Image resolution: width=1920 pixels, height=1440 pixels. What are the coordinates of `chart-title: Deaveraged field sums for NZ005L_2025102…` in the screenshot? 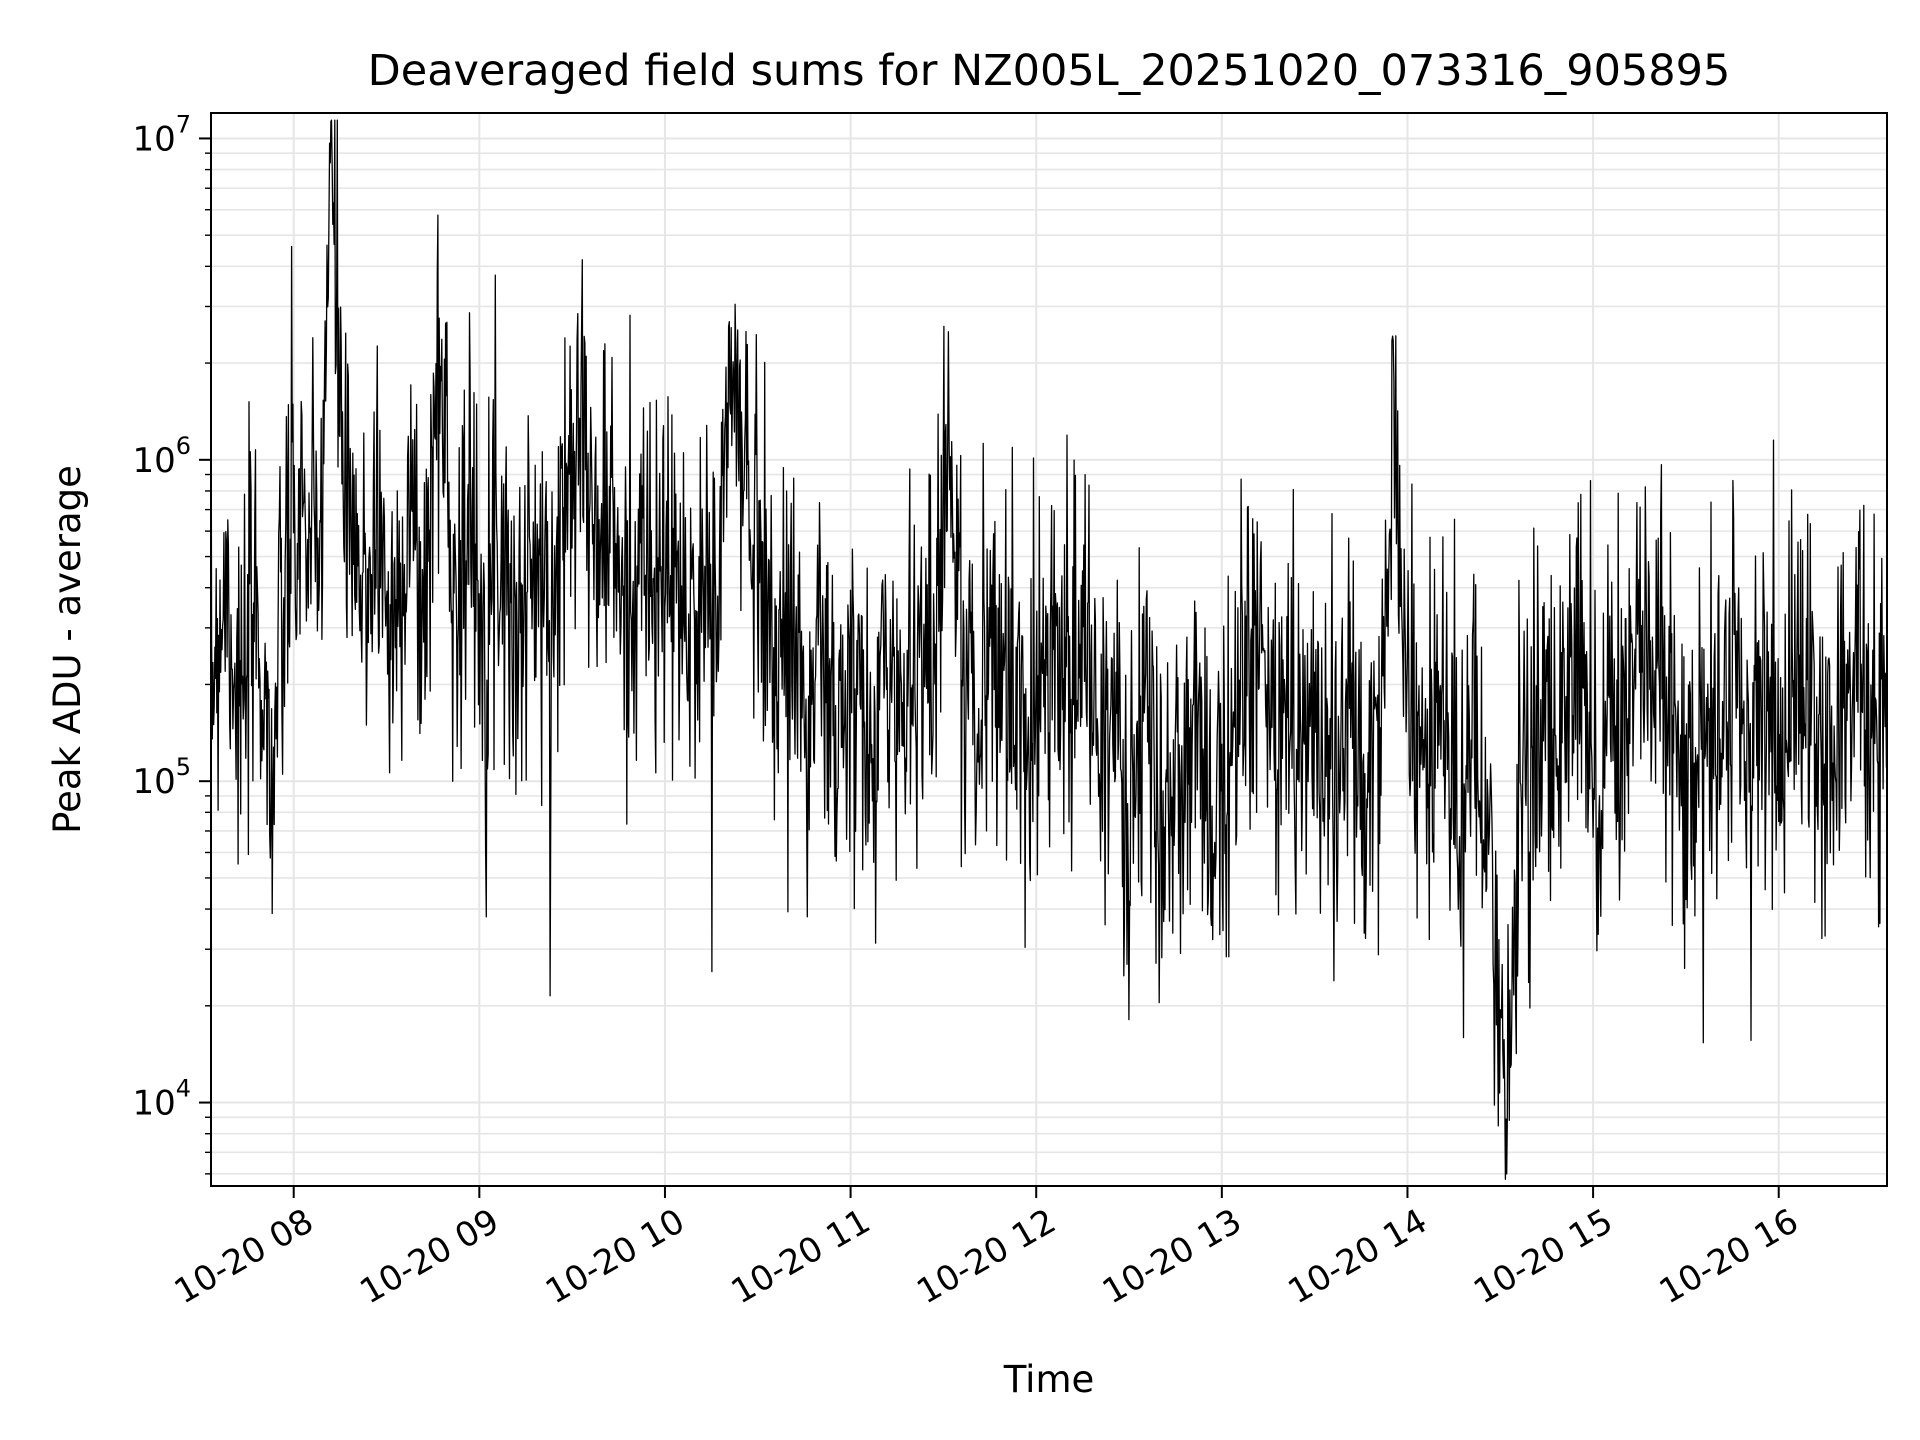 It's located at (1049, 71).